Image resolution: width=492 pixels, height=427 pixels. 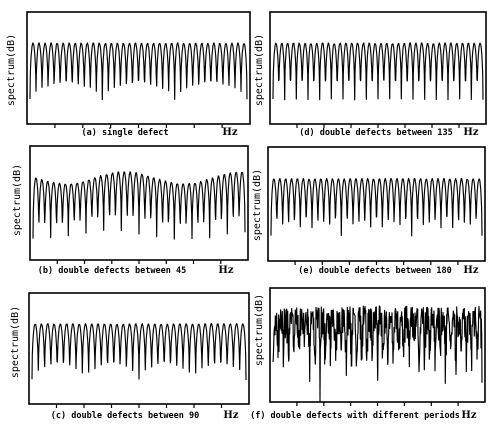 I want to click on panel-caption: (e) double defects between 180, so click(x=375, y=271).